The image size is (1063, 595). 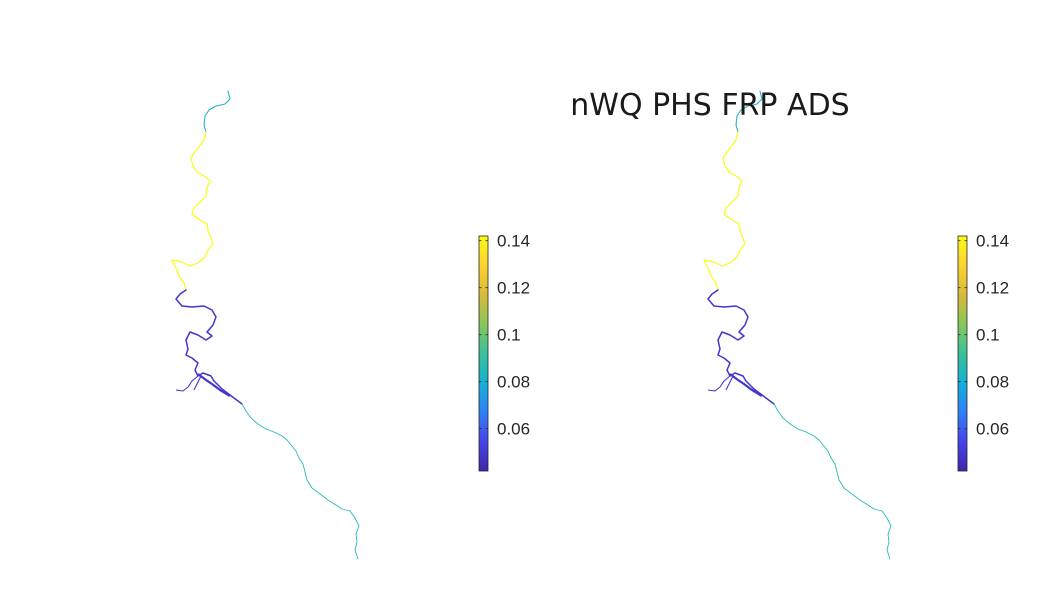 I want to click on figure-title: nWQ PHS FRP ADS, so click(x=710, y=105).